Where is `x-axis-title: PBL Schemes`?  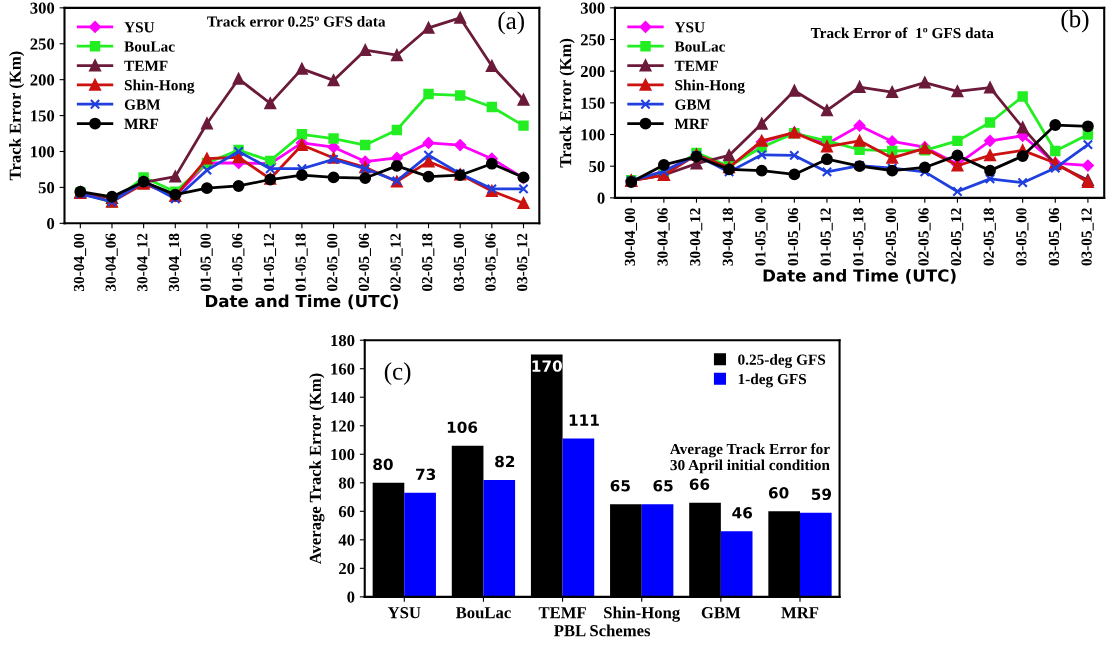
x-axis-title: PBL Schemes is located at coordinates (602, 630).